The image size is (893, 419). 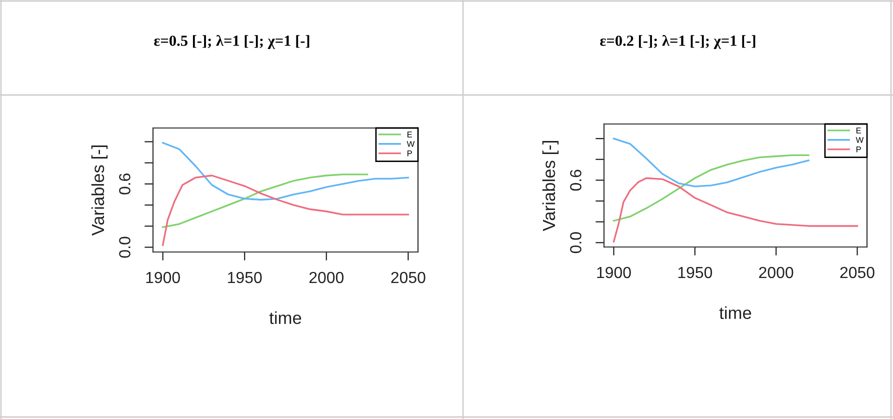 I want to click on chart-title: ε=0.2 [-]; λ=1 [-]; χ=1 [-], so click(x=678, y=42).